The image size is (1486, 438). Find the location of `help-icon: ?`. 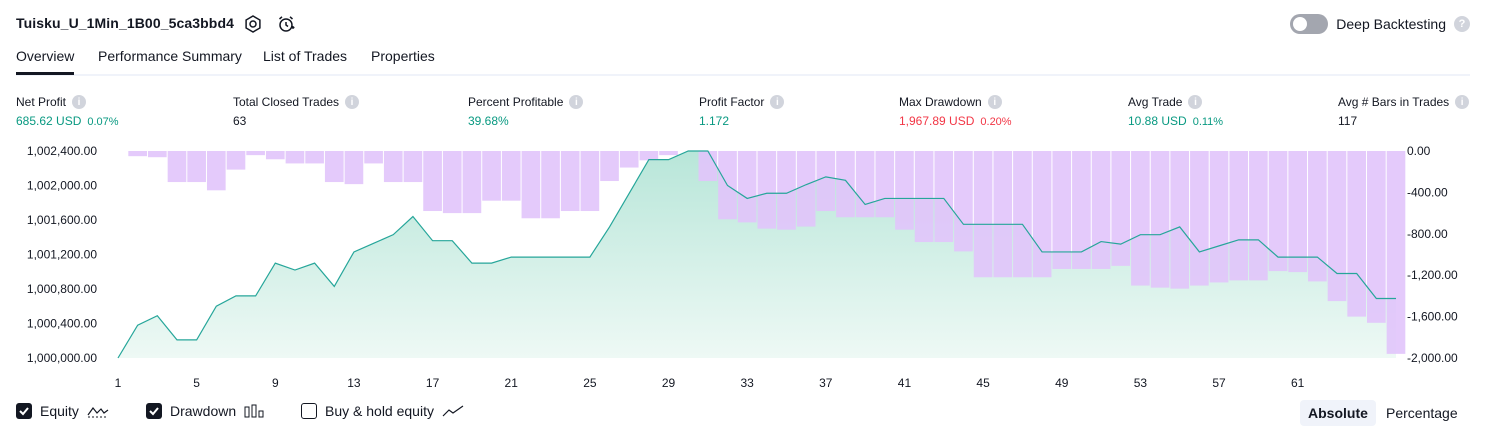

help-icon: ? is located at coordinates (1462, 24).